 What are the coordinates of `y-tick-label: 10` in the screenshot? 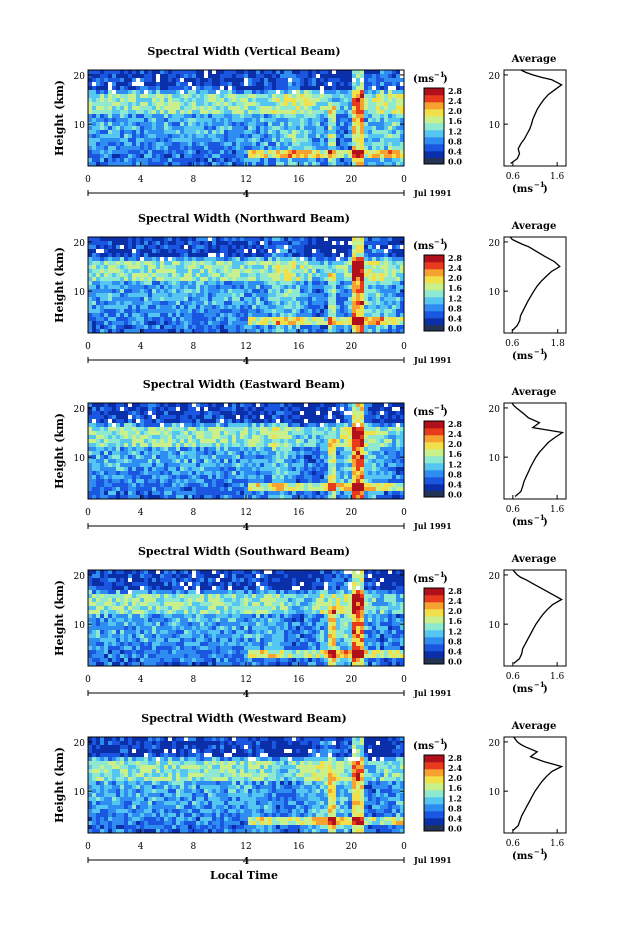 It's located at (80, 293).